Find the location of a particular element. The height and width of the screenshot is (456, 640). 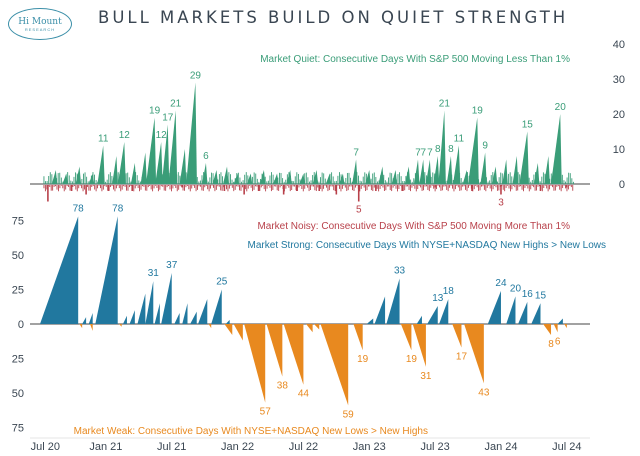

bottom-data-label: 43 is located at coordinates (484, 392).